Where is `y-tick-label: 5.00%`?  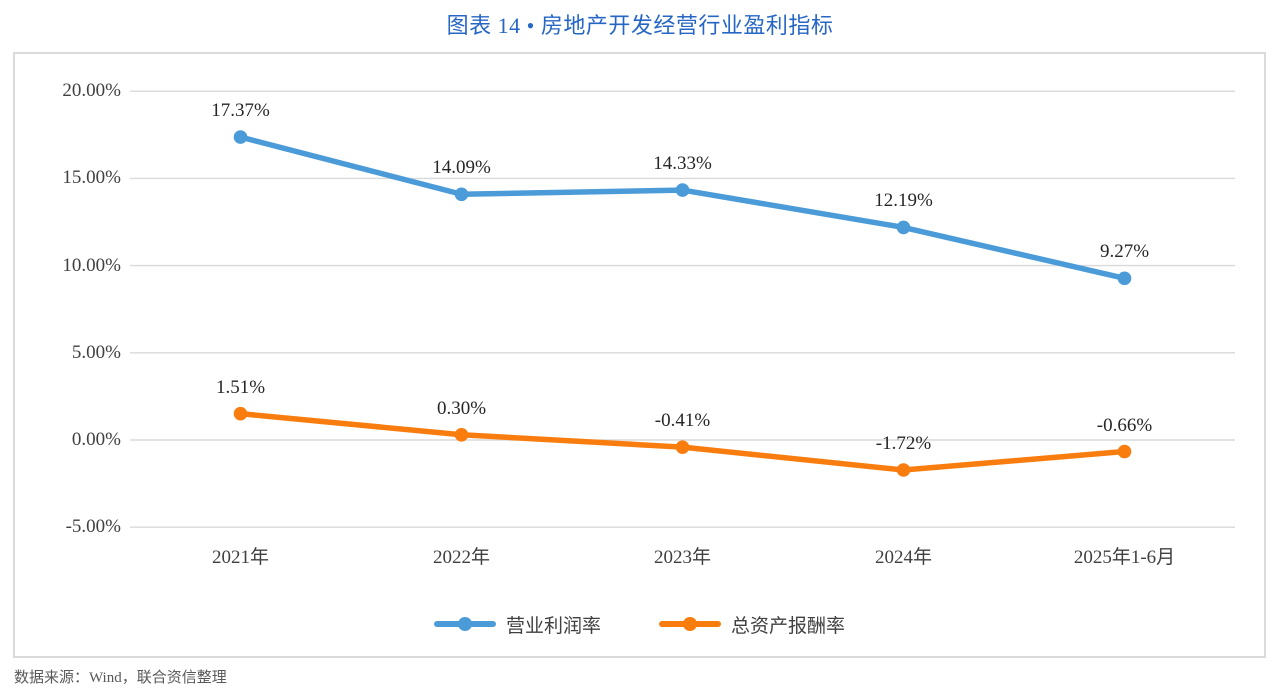
y-tick-label: 5.00% is located at coordinates (96, 352).